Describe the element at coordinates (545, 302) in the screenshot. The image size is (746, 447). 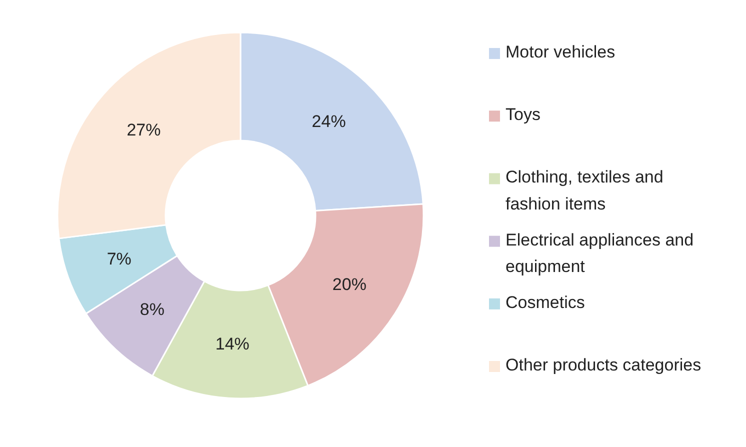
I see `legend-label: Cosmetics` at that location.